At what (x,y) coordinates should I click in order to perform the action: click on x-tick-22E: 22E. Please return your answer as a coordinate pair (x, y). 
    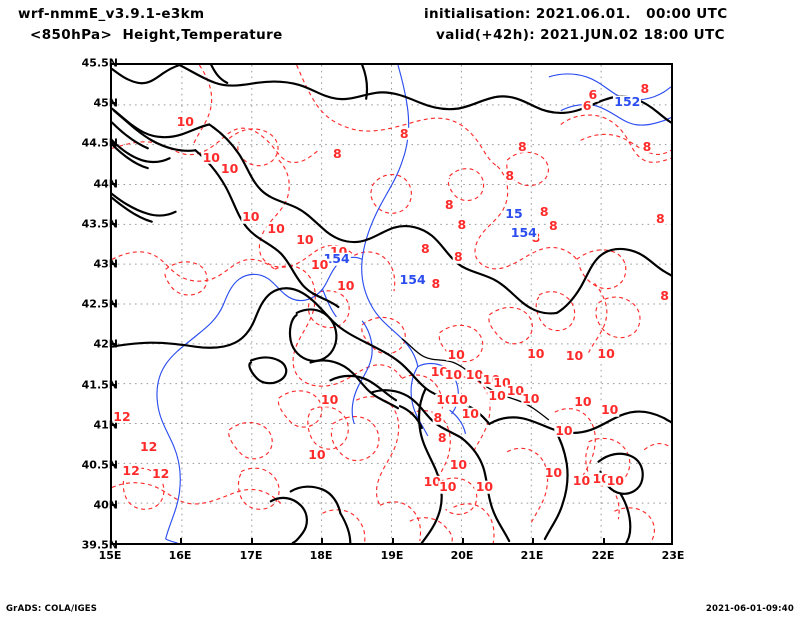
    Looking at the image, I should click on (603, 555).